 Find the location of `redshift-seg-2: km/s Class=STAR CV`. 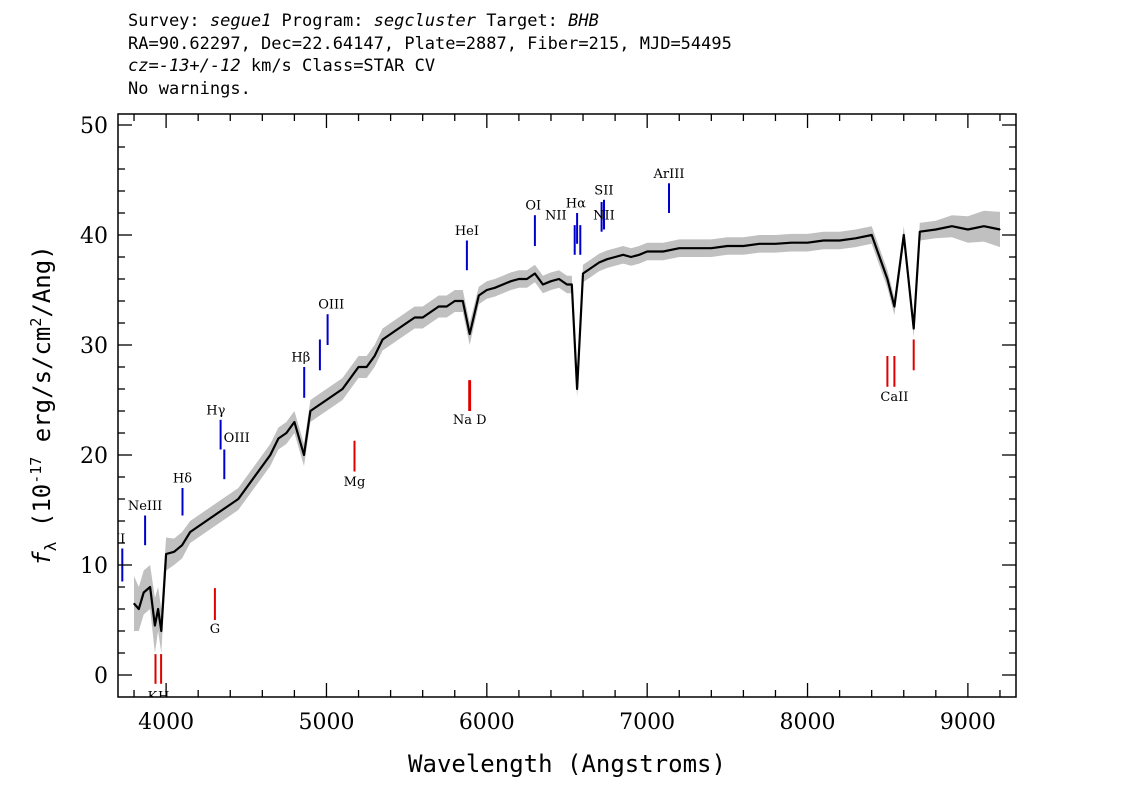

redshift-seg-2: km/s Class=STAR CV is located at coordinates (338, 66).